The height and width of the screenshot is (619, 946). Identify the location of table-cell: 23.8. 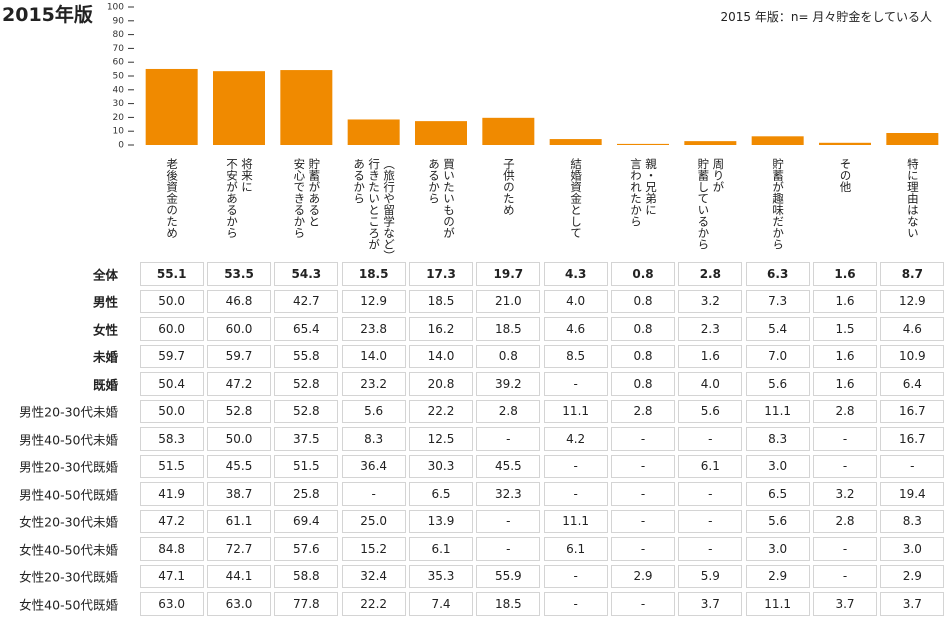
(373, 329).